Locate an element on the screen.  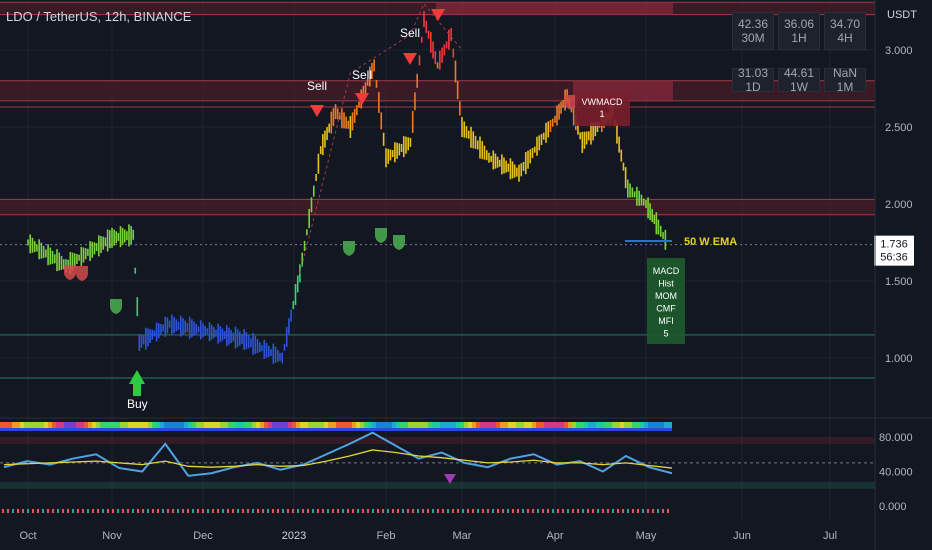
resistance-zone is located at coordinates (437, 207).